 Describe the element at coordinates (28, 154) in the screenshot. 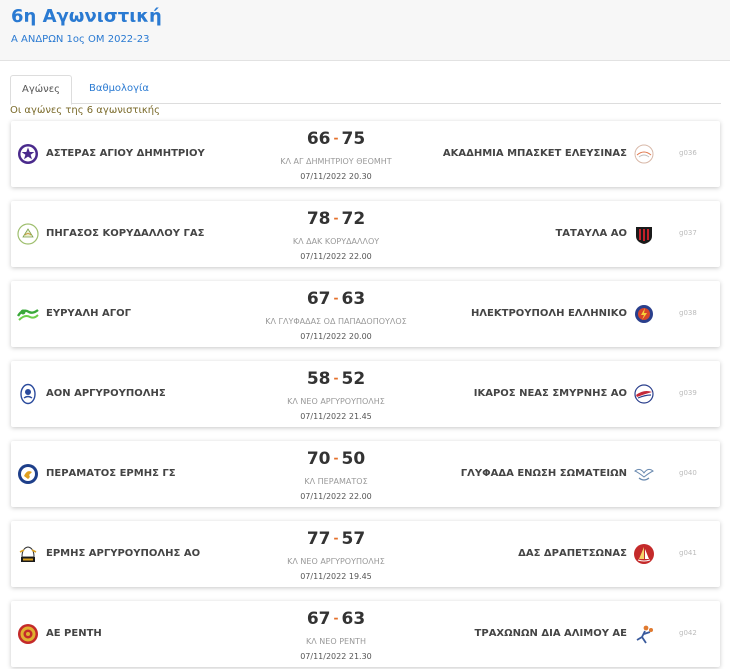

I see `star-crest-icon` at that location.